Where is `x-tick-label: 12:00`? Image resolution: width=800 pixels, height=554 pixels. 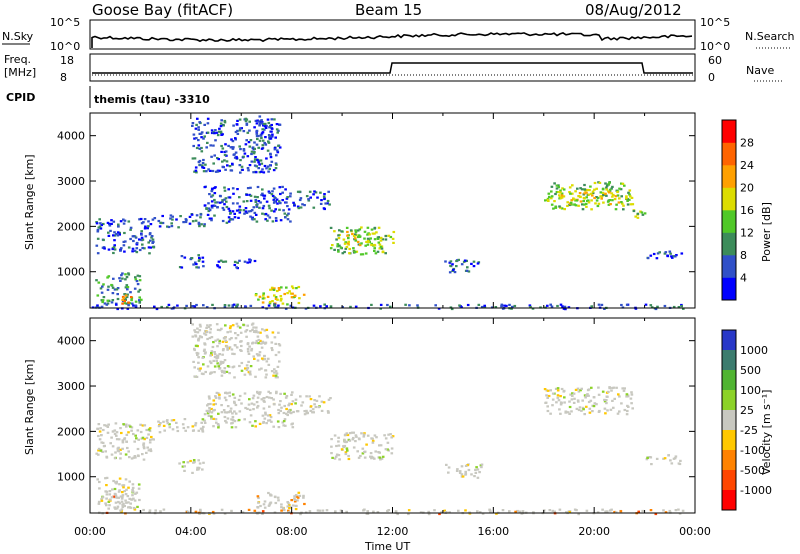
x-tick-label: 12:00 is located at coordinates (393, 531).